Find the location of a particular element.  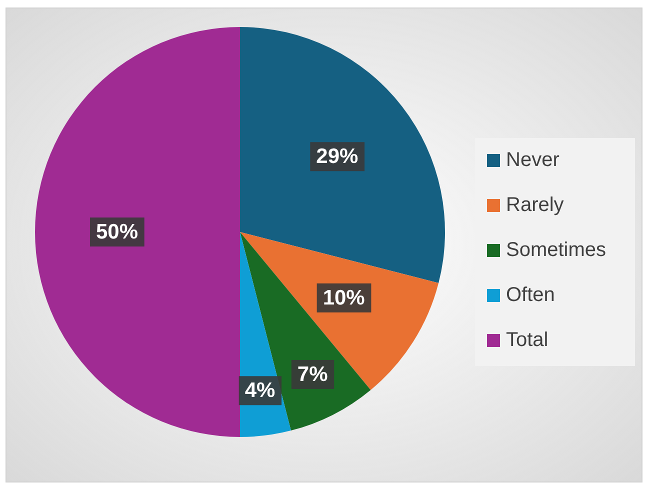

legend-label: Sometimes is located at coordinates (556, 250).